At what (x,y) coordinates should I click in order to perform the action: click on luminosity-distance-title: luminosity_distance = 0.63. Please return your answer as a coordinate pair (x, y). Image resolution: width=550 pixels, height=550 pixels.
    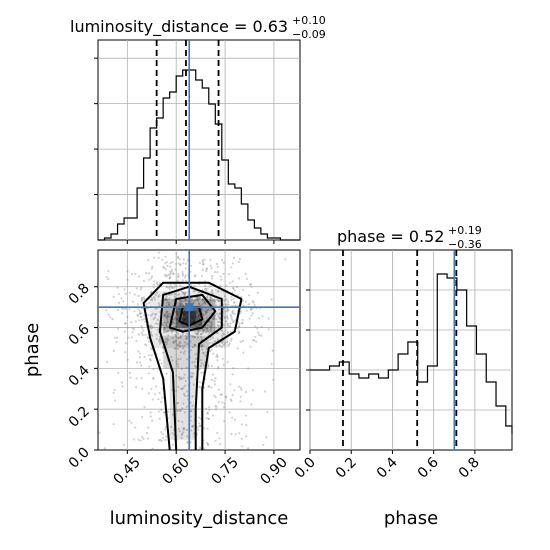
    Looking at the image, I should click on (179, 27).